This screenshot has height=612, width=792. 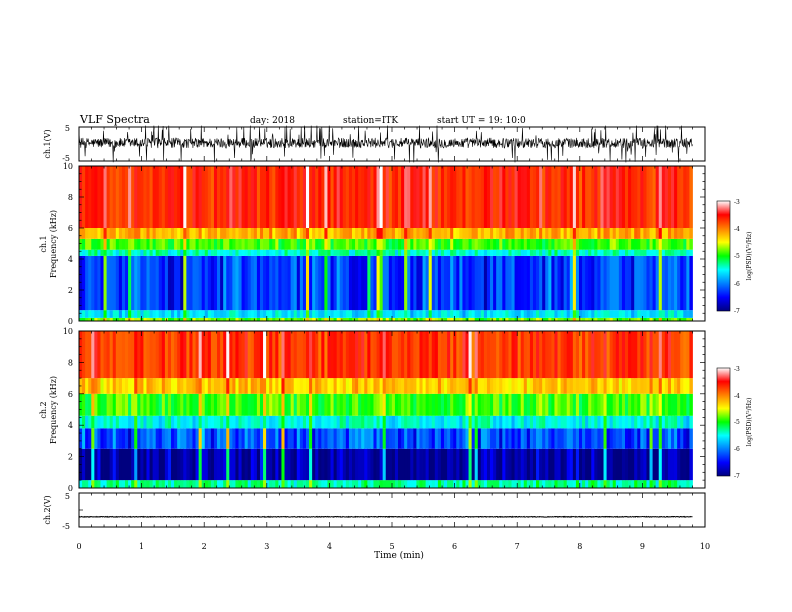 I want to click on y-tick-label: 8, so click(x=70, y=197).